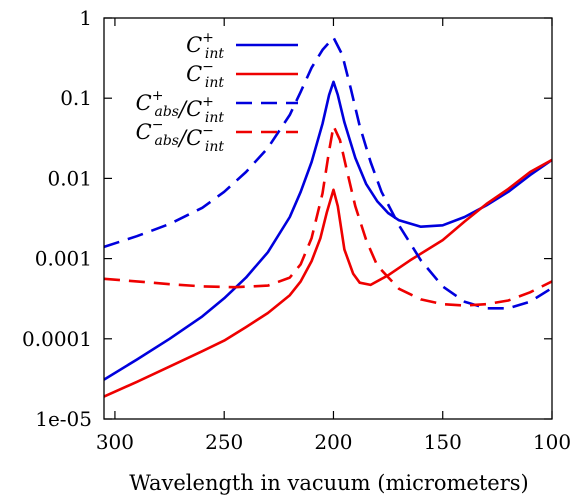 This screenshot has height=502, width=576. I want to click on x-tick-label: 300, so click(115, 442).